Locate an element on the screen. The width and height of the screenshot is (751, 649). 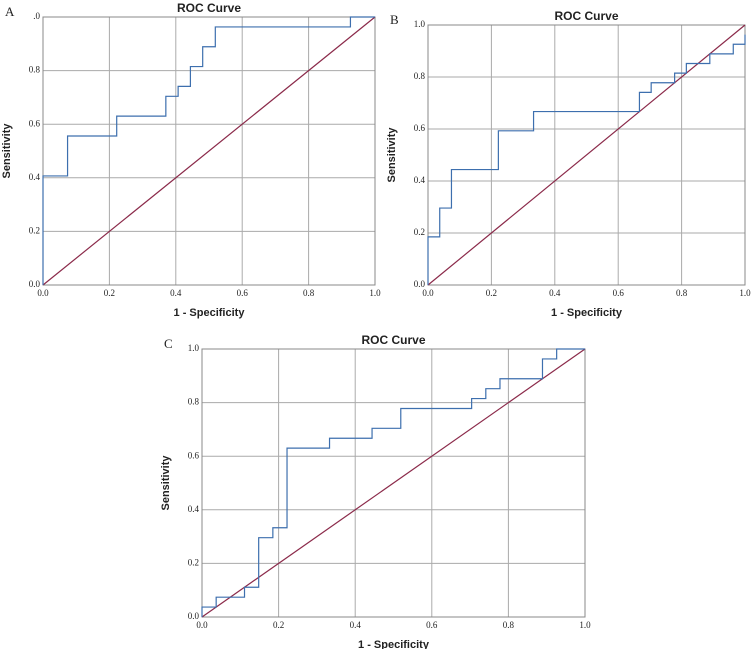
panel-label: B is located at coordinates (394, 19).